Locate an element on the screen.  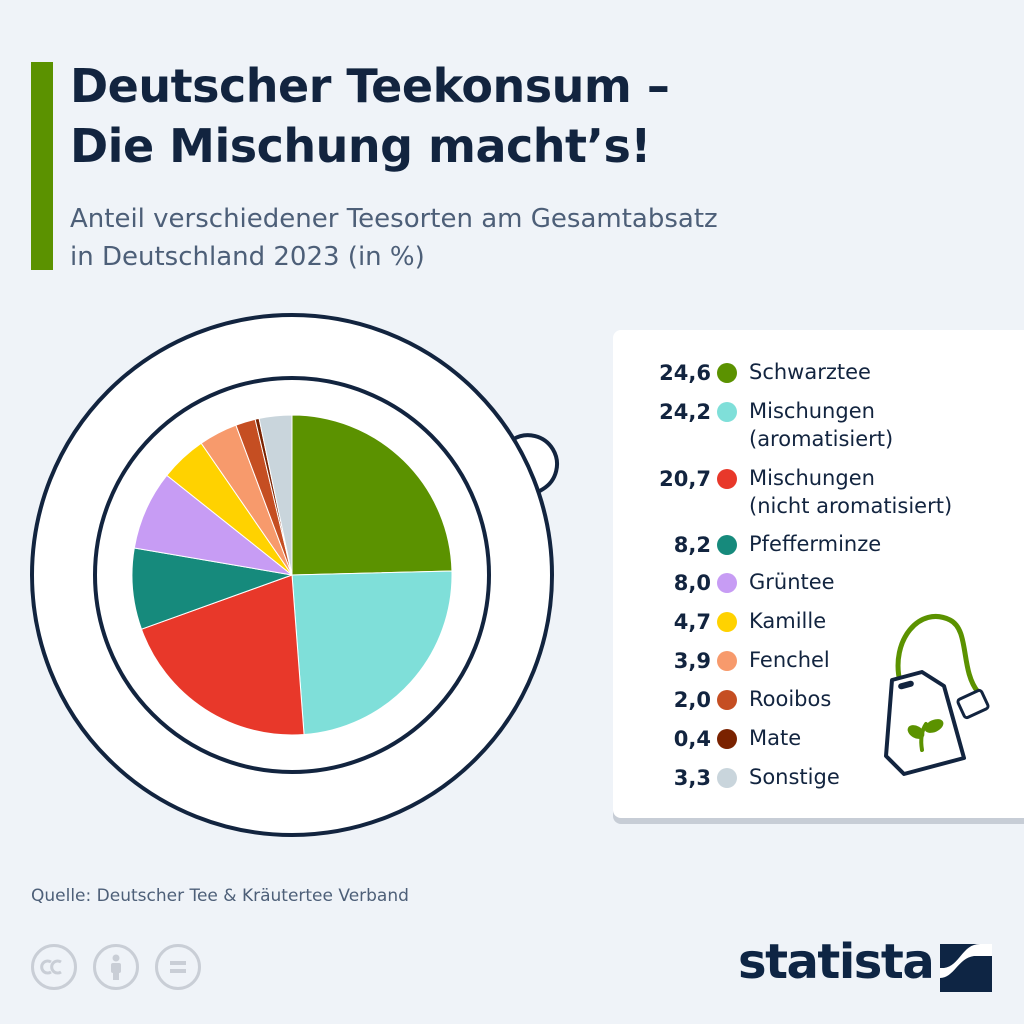
attribution-icon is located at coordinates (116, 967).